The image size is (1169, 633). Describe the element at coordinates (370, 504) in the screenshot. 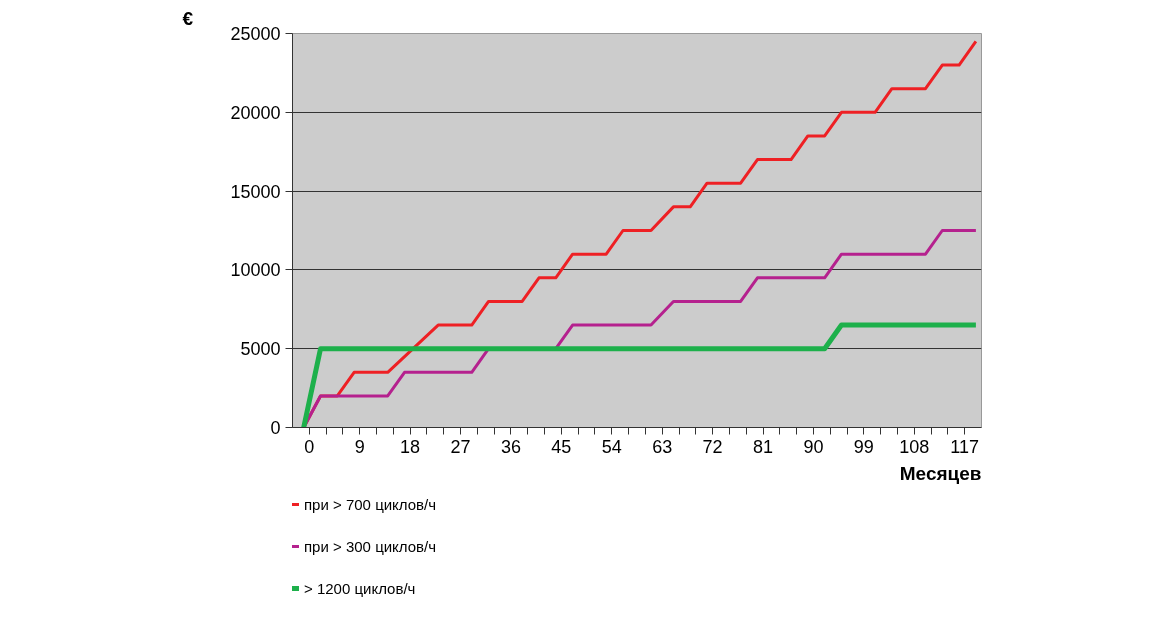

I see `legend-label: при > 700 циклов/ч` at that location.